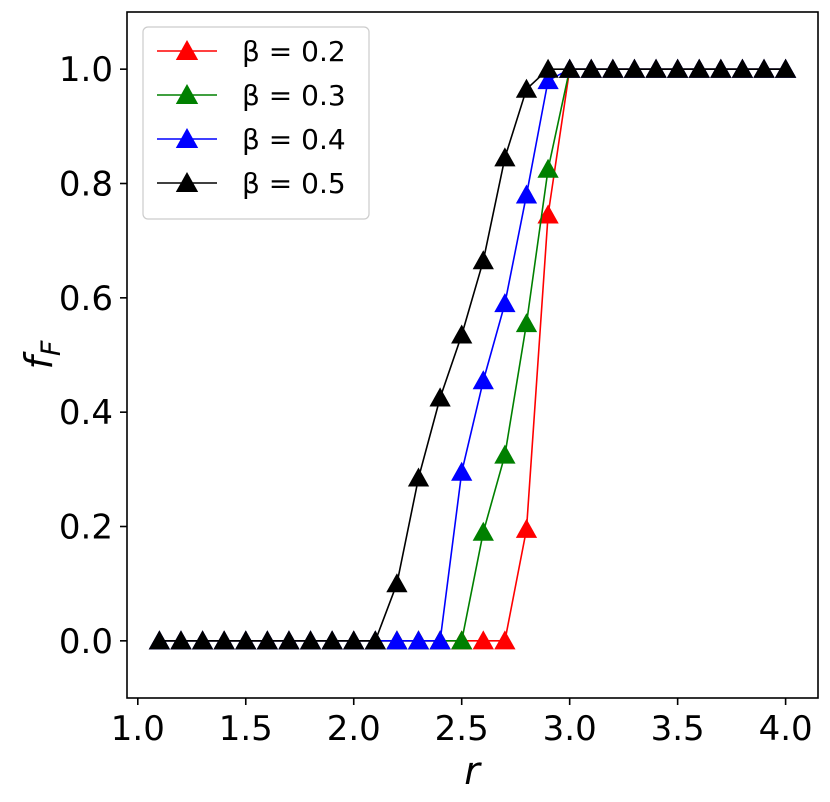 Image resolution: width=830 pixels, height=802 pixels. Describe the element at coordinates (294, 139) in the screenshot. I see `legend-label: β = 0.4` at that location.